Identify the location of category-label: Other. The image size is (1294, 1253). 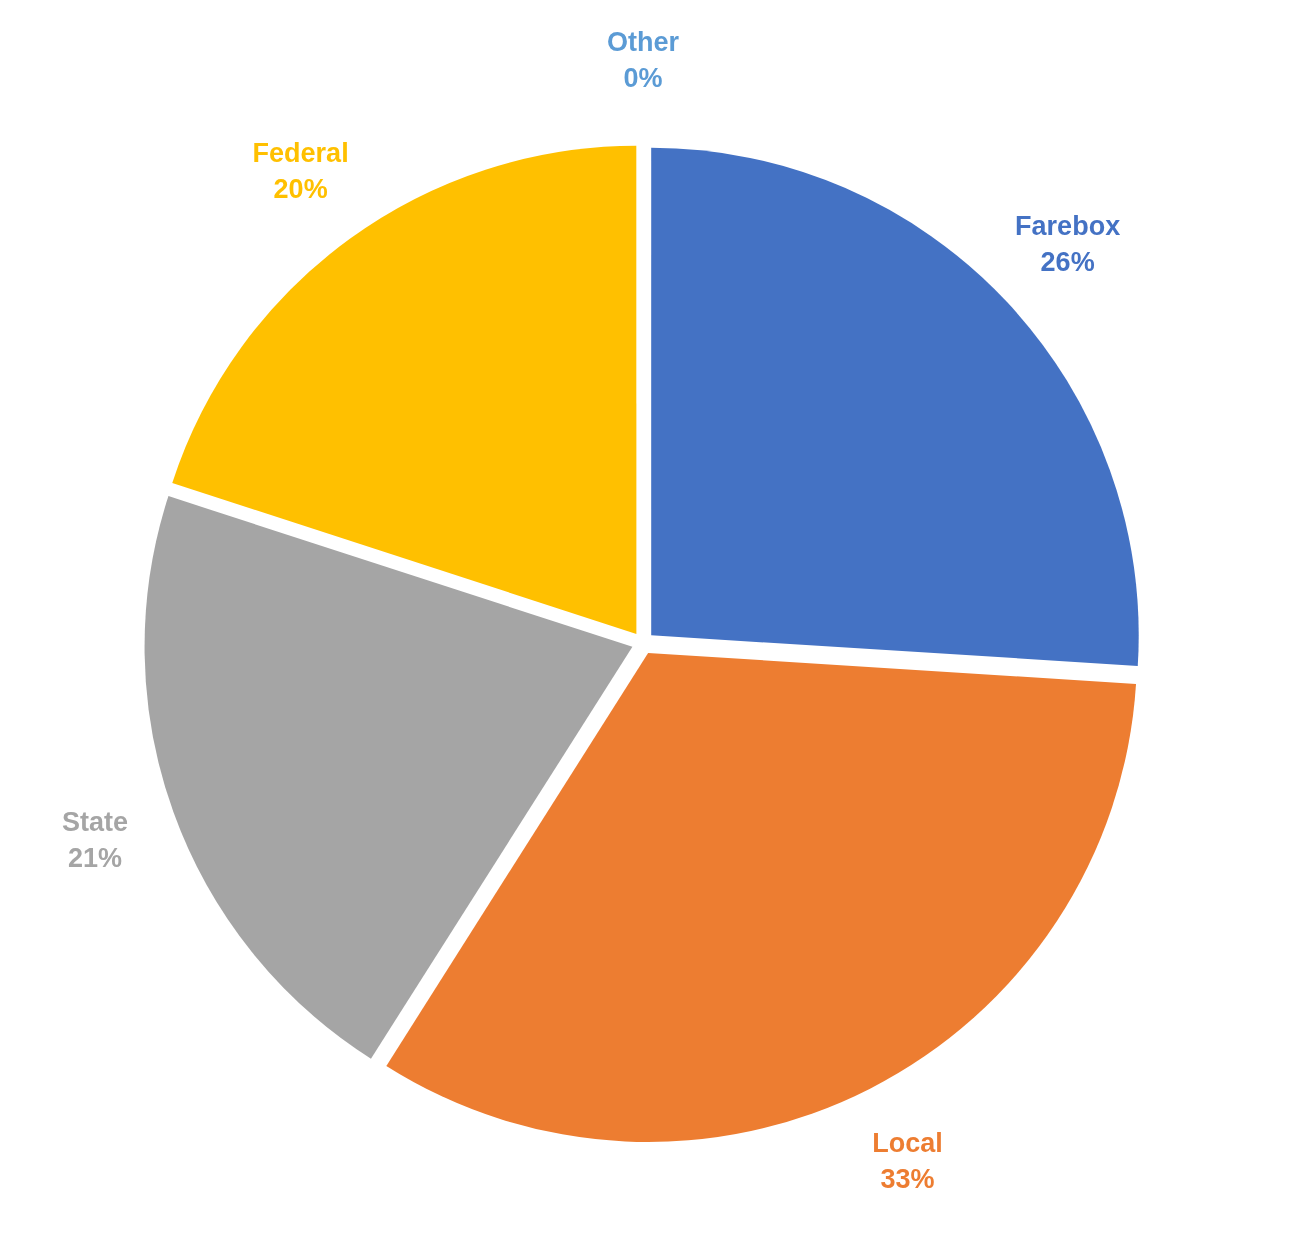
(643, 41).